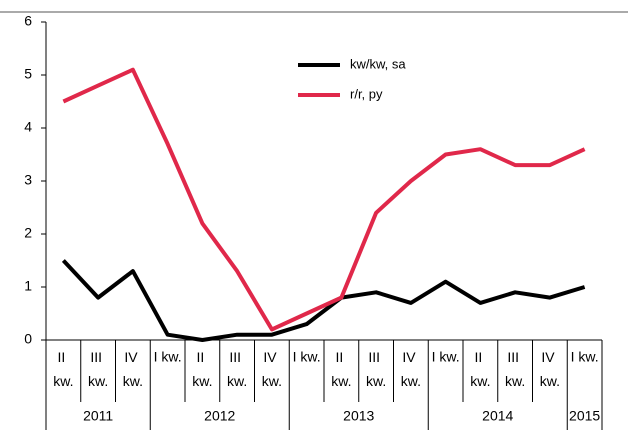 This screenshot has height=435, width=628. I want to click on y-tick-label: 4, so click(28, 127).